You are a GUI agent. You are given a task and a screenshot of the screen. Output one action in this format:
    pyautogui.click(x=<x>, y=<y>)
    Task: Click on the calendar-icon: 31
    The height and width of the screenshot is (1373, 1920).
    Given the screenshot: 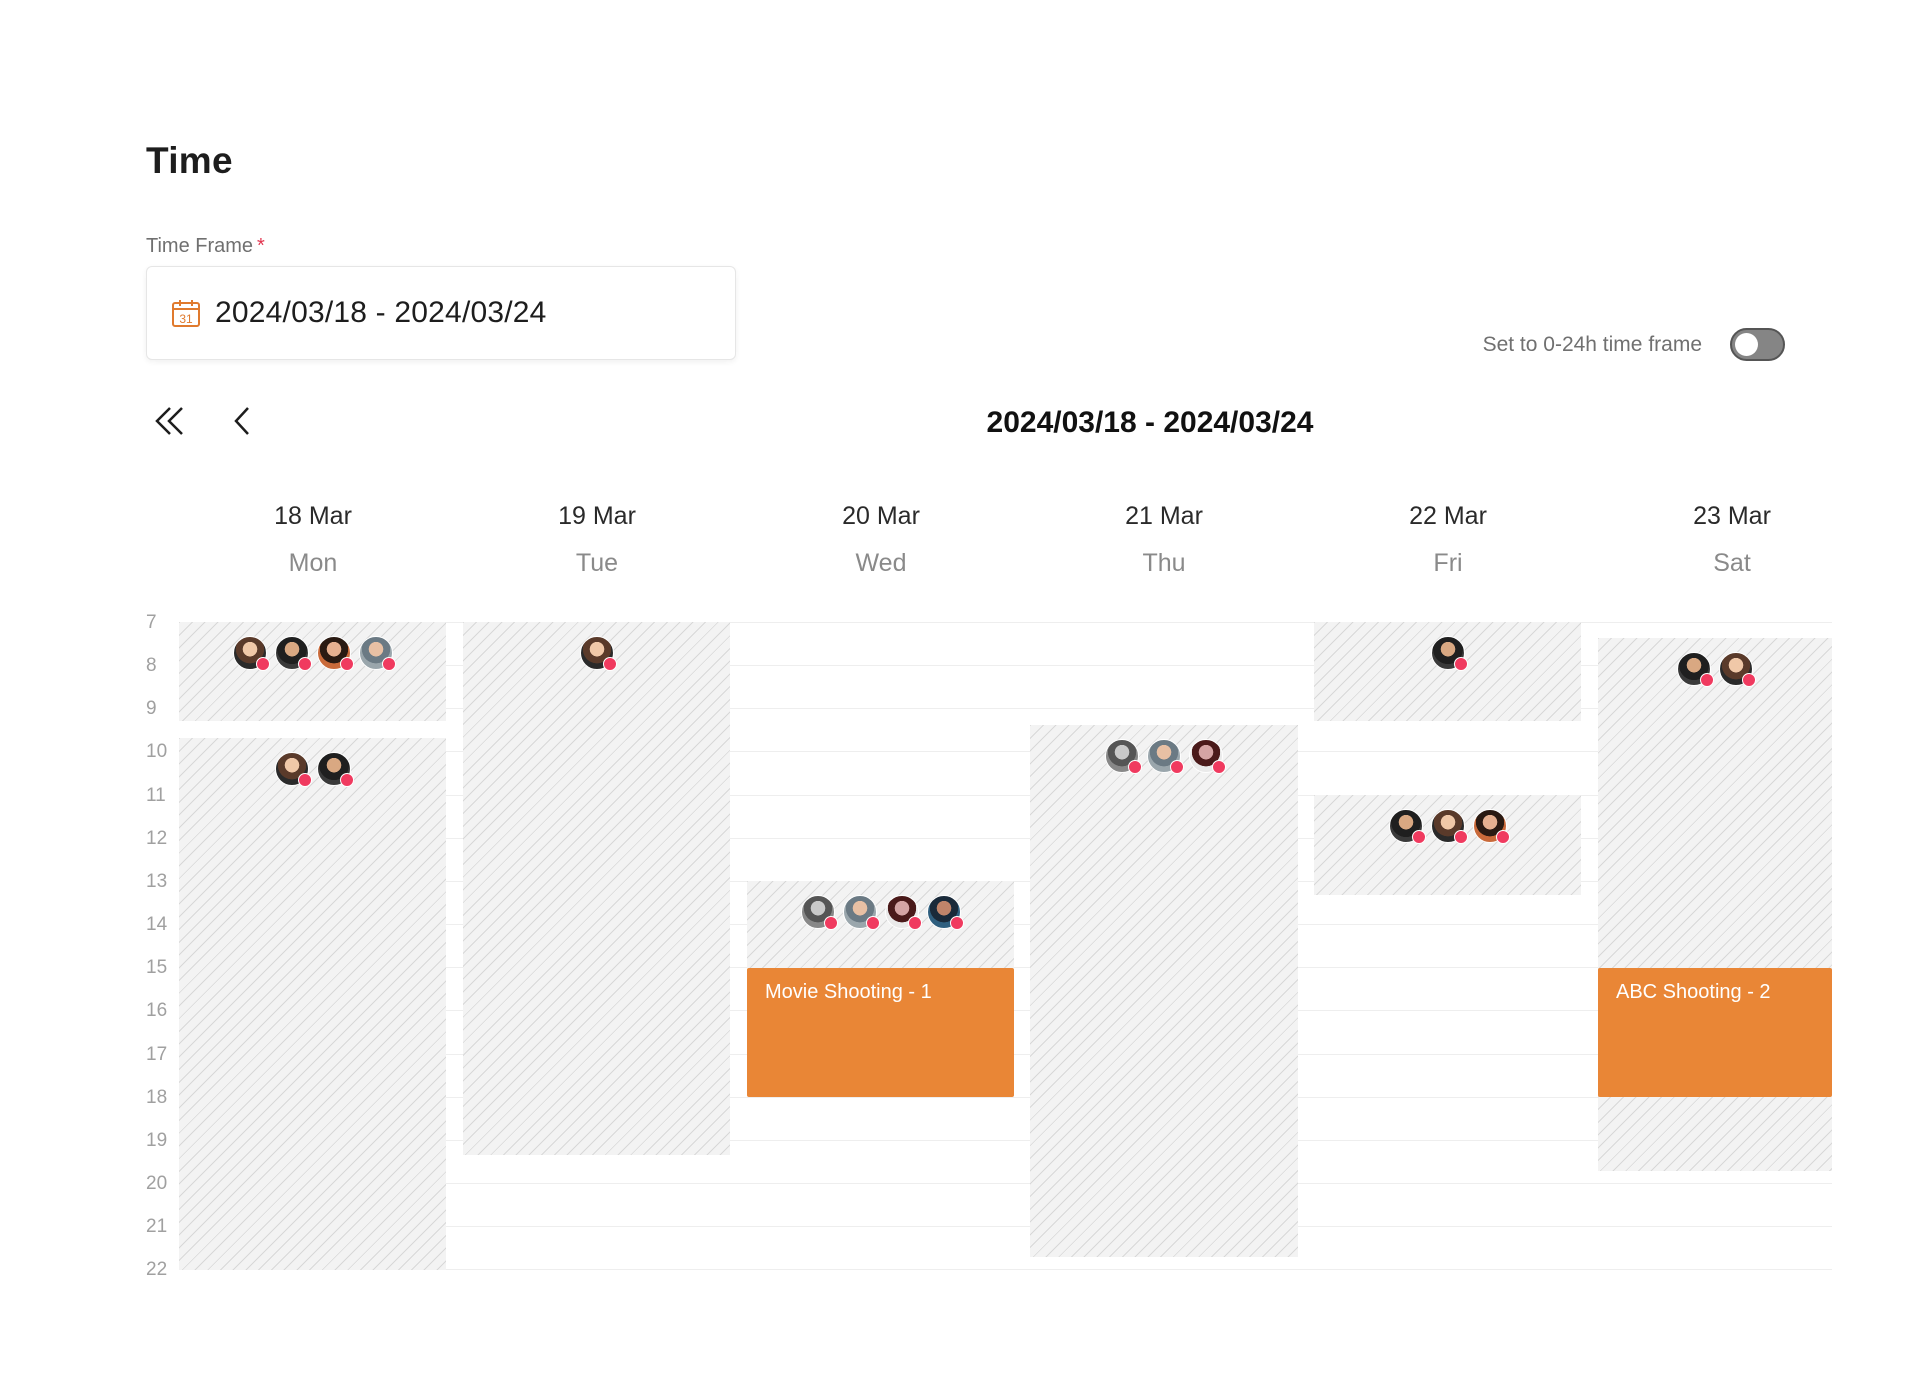 What is the action you would take?
    pyautogui.click(x=186, y=313)
    